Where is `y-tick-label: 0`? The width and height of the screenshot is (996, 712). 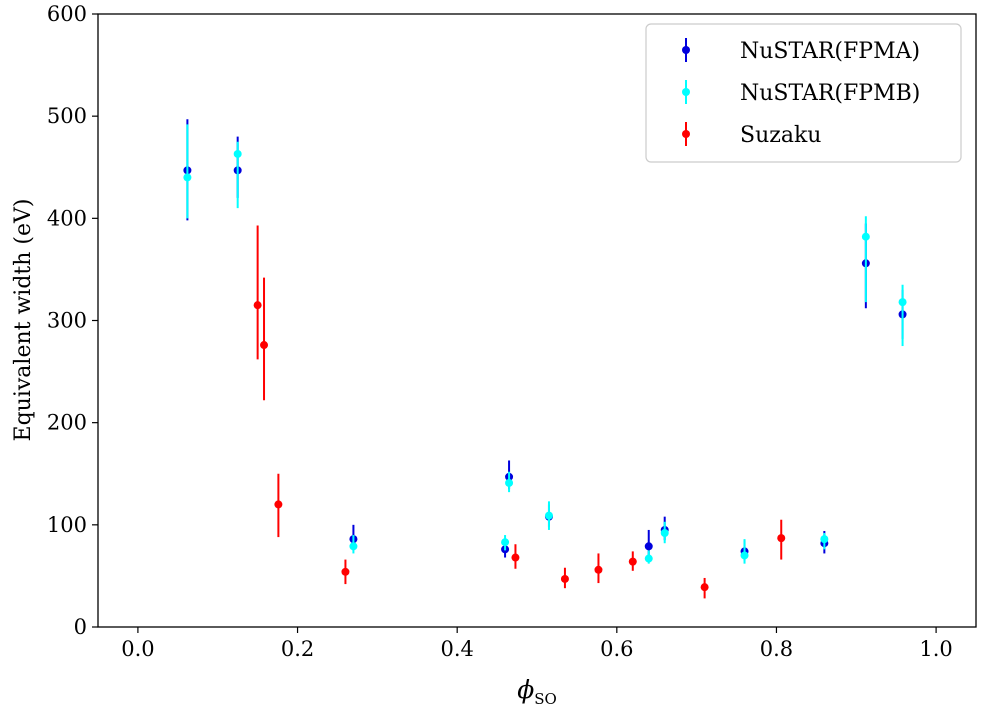
y-tick-label: 0 is located at coordinates (80, 627).